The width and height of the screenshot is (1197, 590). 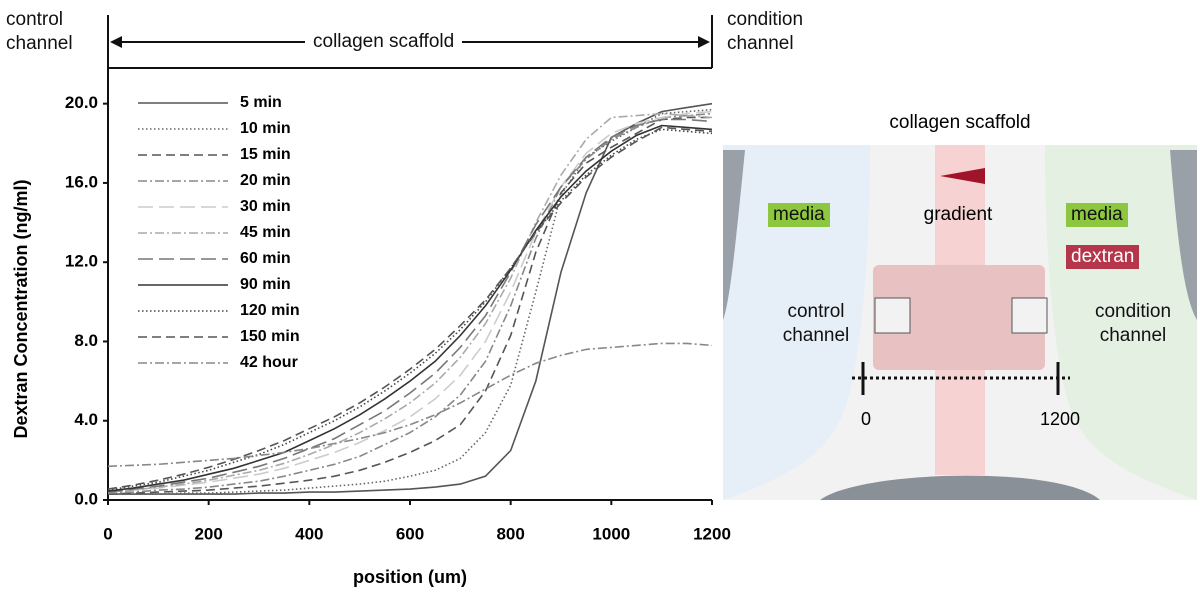 What do you see at coordinates (959, 317) in the screenshot?
I see `gradient-cross` at bounding box center [959, 317].